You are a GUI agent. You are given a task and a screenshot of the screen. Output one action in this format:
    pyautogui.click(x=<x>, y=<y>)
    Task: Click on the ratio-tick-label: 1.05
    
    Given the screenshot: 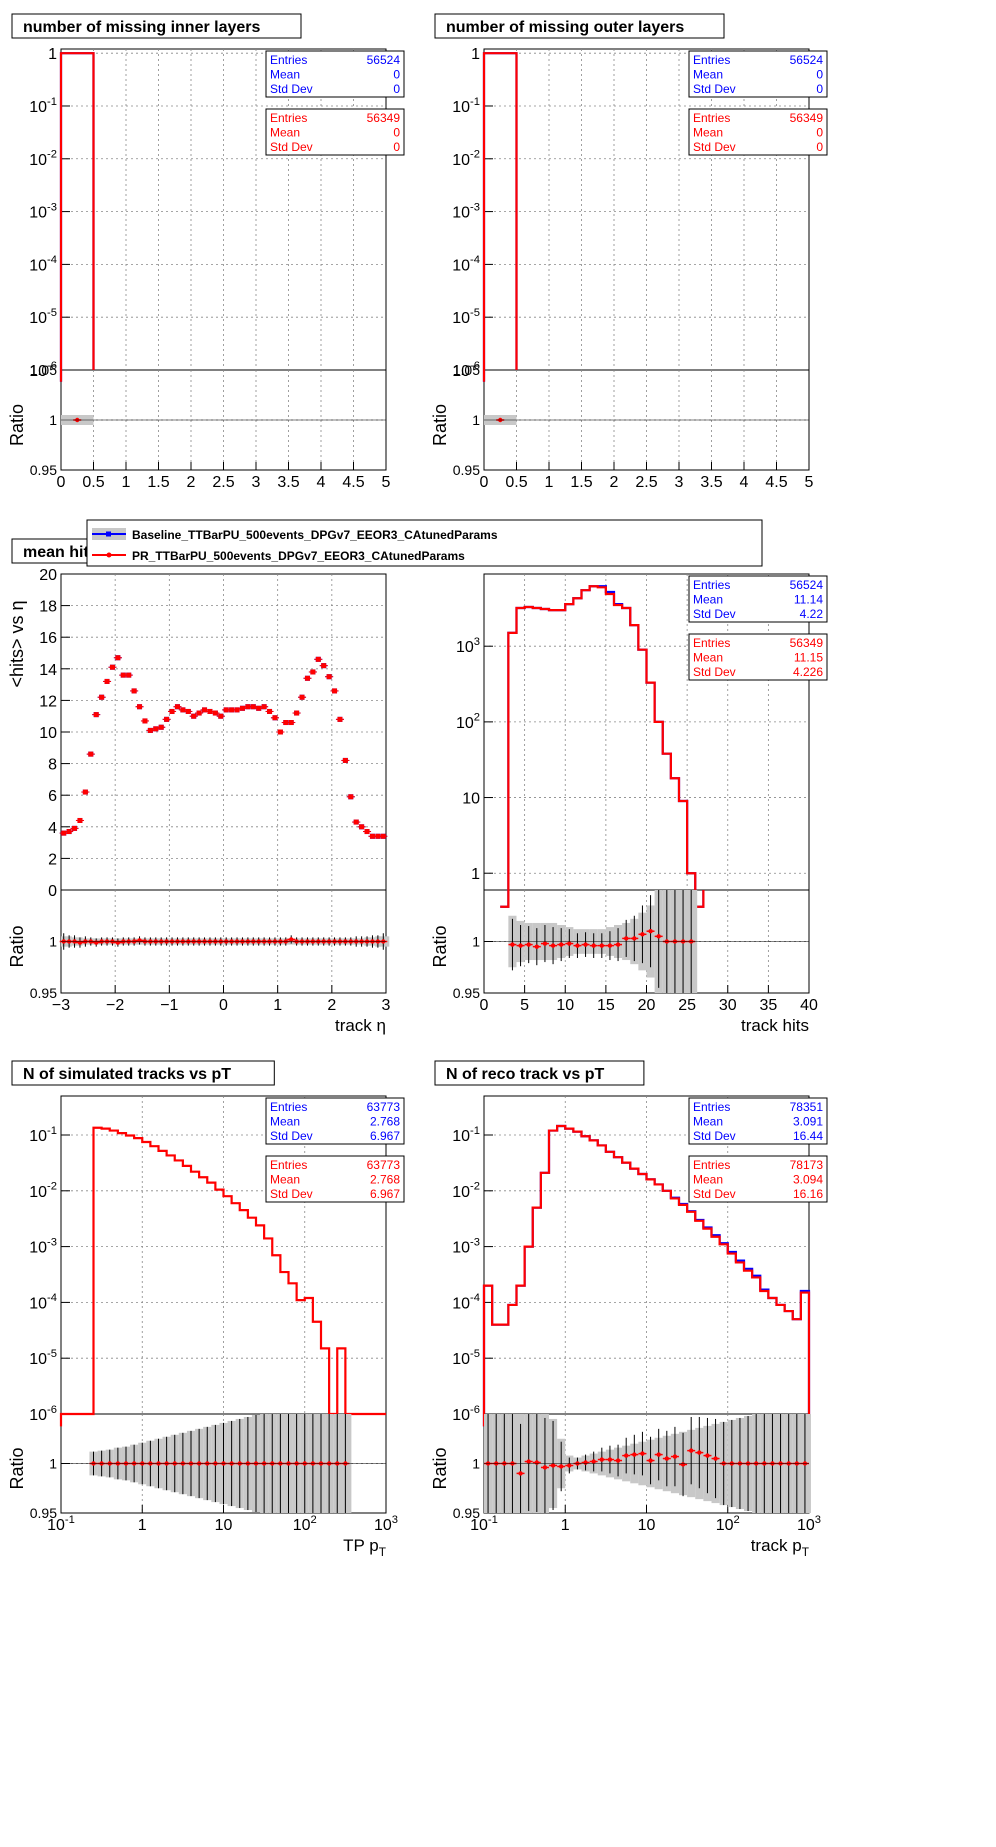 What is the action you would take?
    pyautogui.click(x=466, y=370)
    